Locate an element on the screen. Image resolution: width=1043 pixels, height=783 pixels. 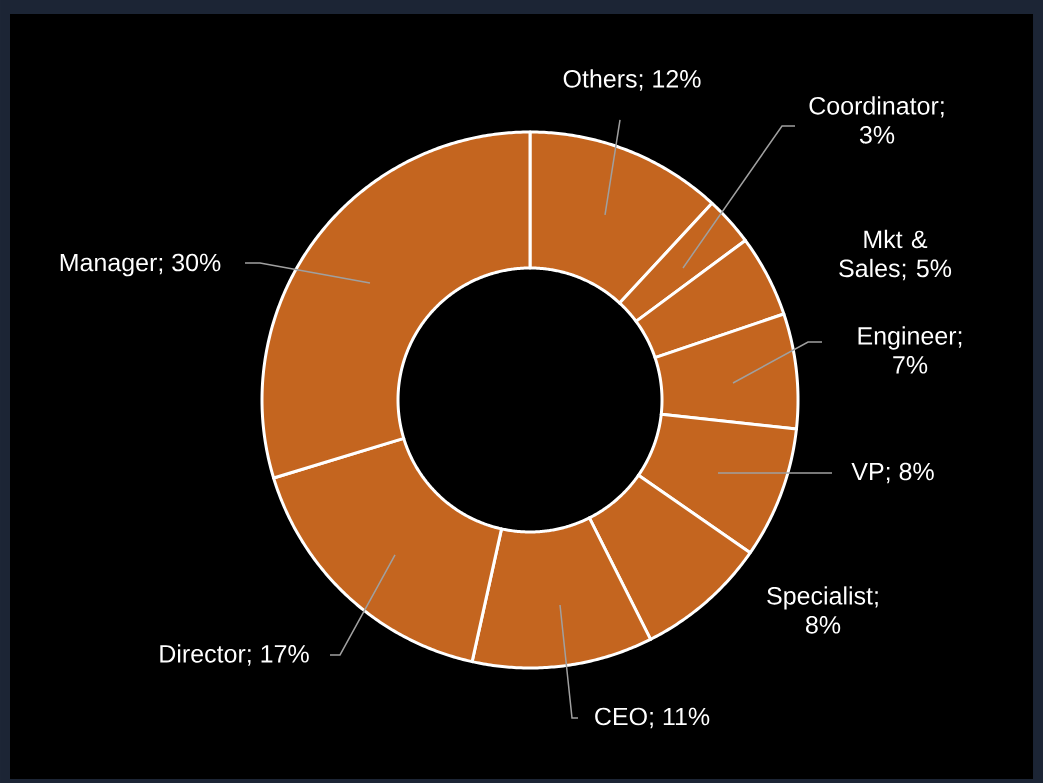
slice-label: Manager; 30% is located at coordinates (140, 265).